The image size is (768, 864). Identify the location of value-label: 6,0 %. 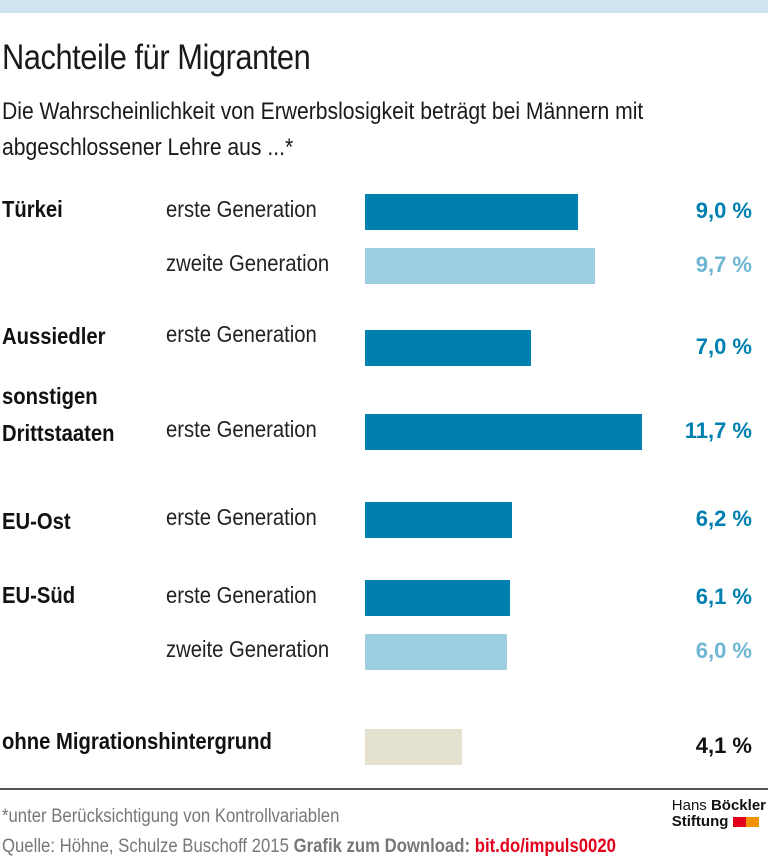
(723, 650).